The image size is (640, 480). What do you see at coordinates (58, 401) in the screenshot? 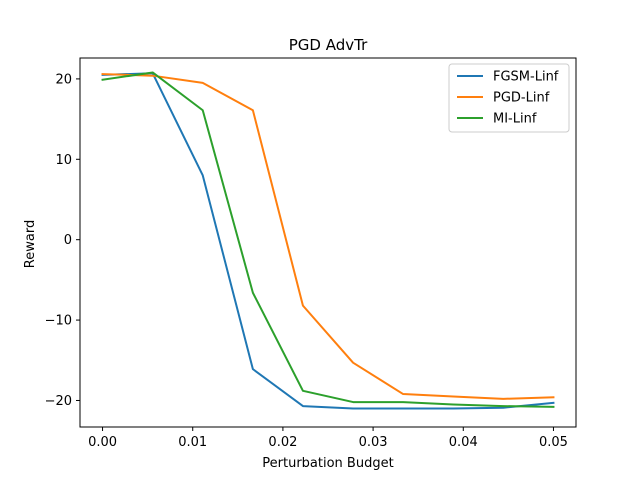
I see `y-tick-label: −20` at bounding box center [58, 401].